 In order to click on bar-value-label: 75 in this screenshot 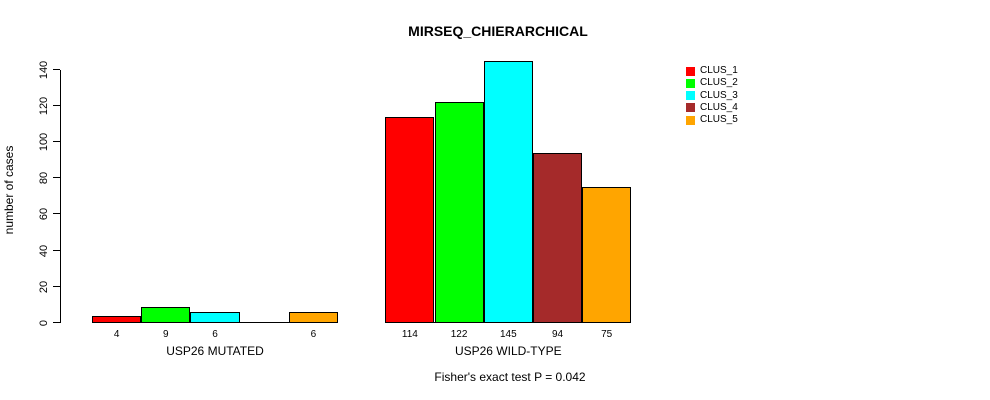, I will do `click(607, 334)`.